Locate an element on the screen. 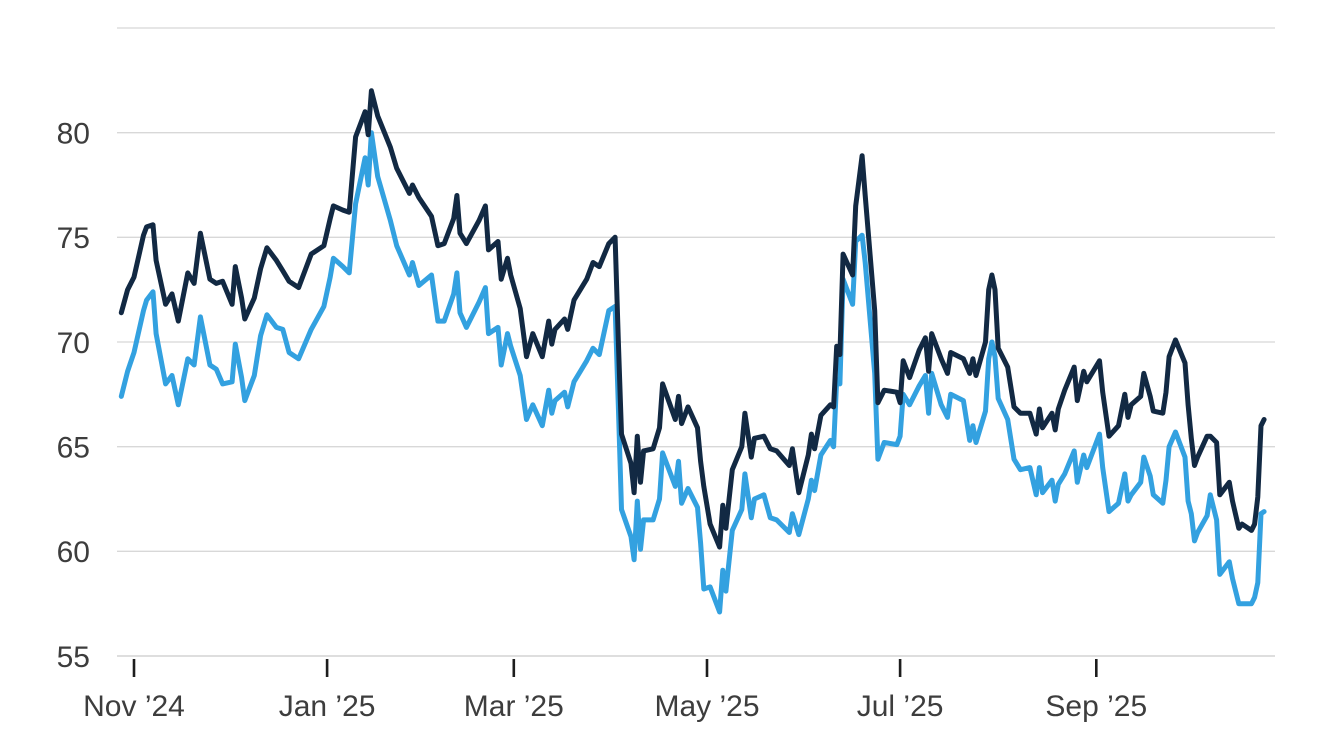 This screenshot has height=738, width=1332. y-axis-tick-label: 75 is located at coordinates (73, 238).